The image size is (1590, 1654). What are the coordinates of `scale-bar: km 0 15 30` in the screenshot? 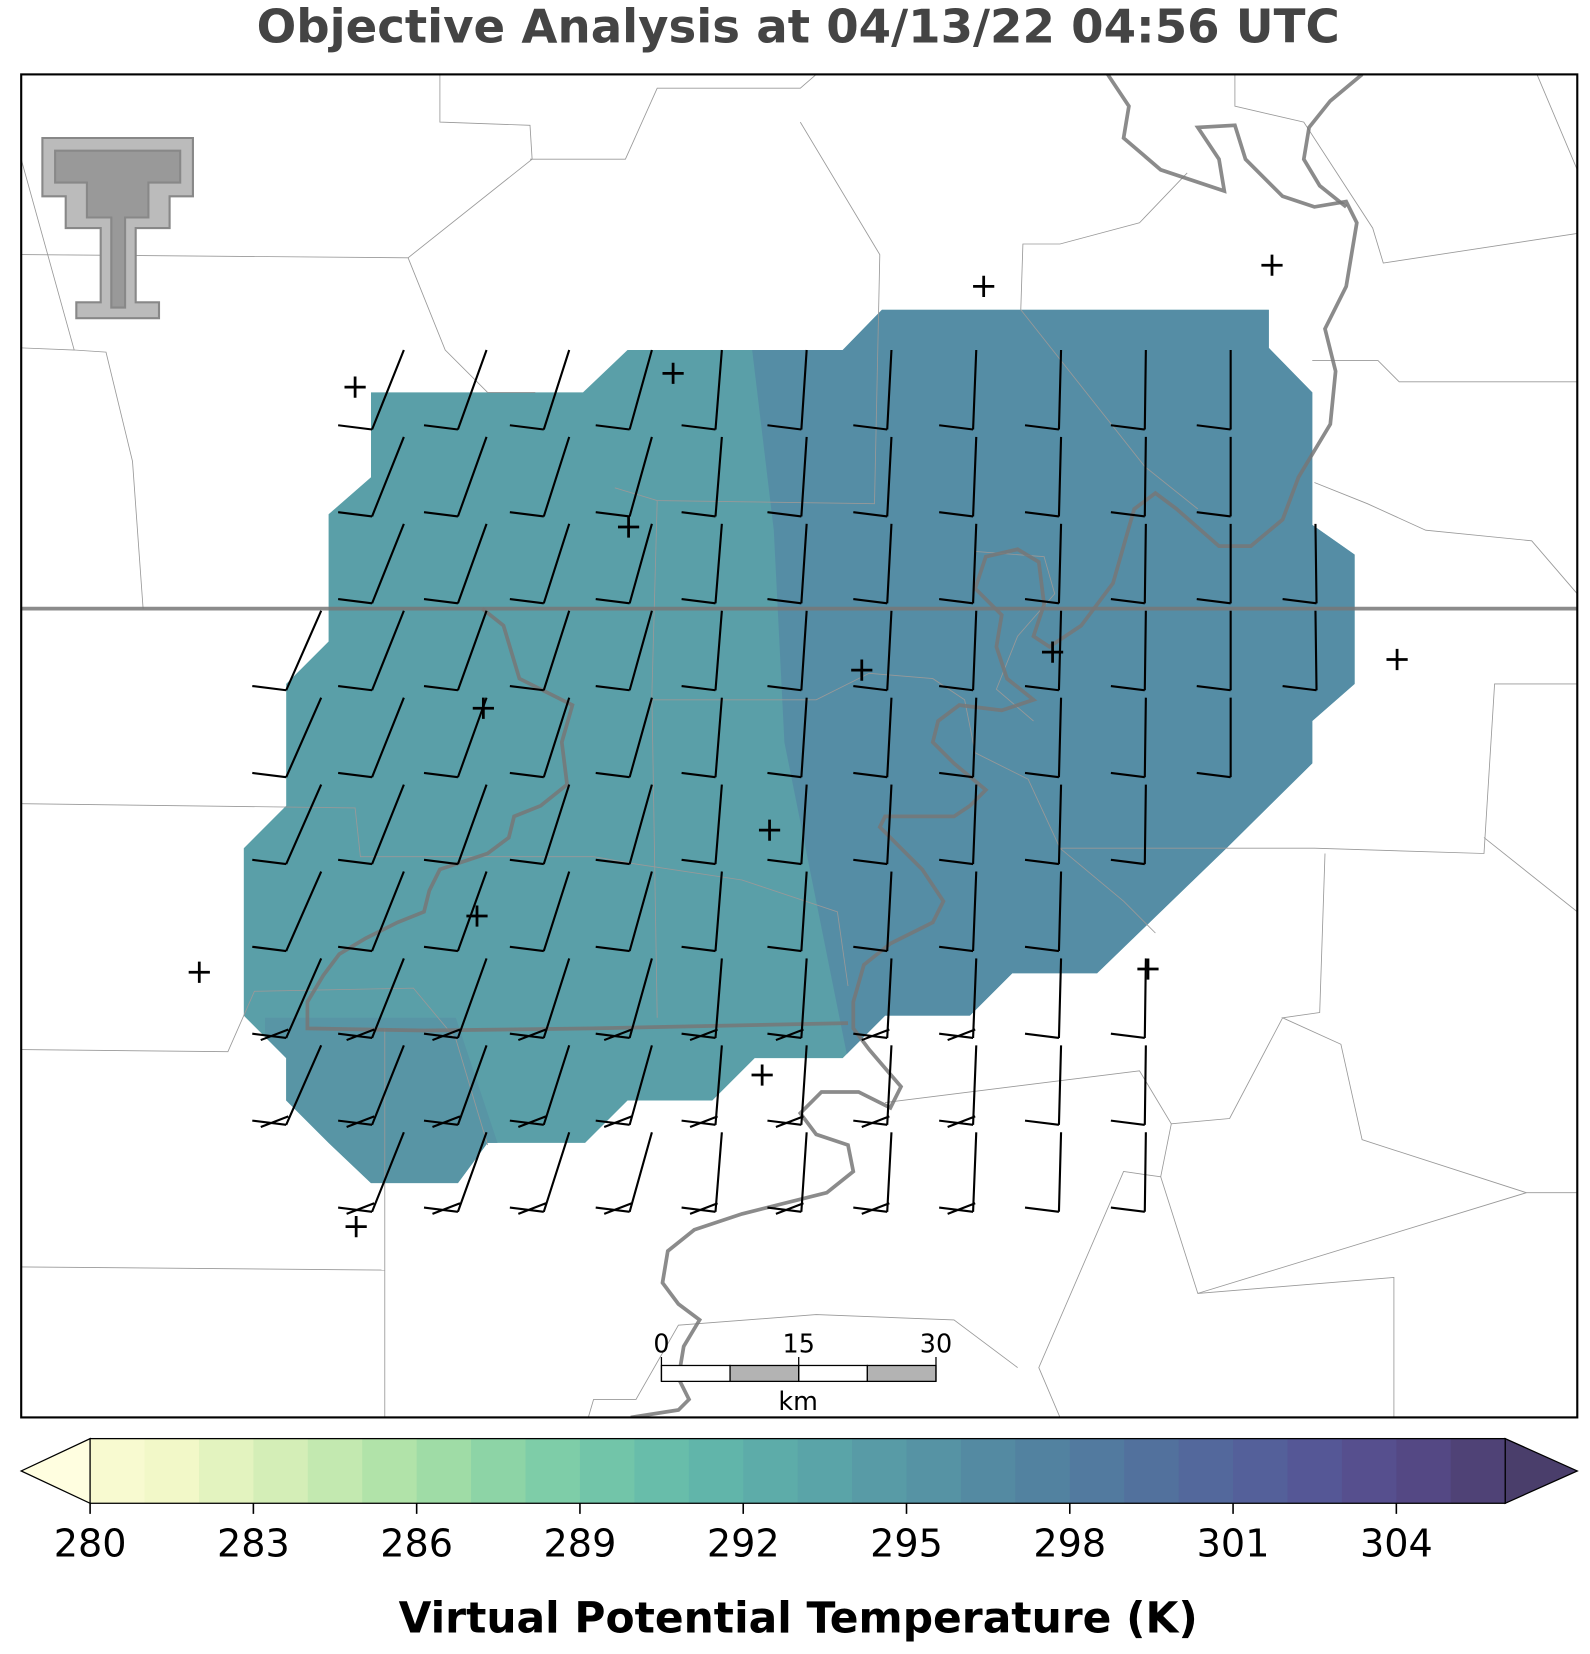 It's located at (802, 1372).